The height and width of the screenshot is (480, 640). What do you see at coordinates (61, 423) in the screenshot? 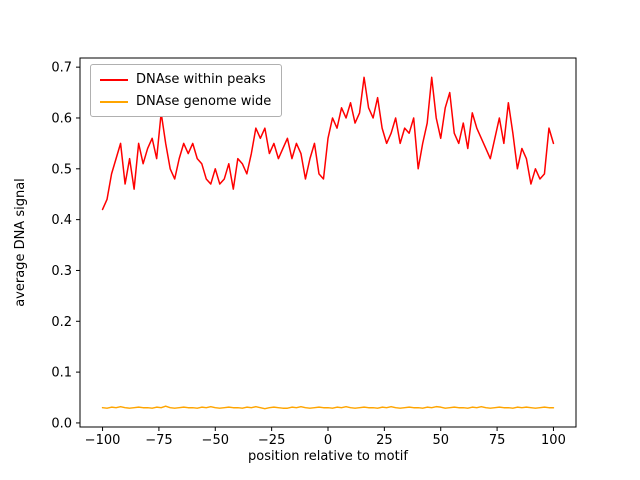
I see `y-tick-label: 0.0` at bounding box center [61, 423].